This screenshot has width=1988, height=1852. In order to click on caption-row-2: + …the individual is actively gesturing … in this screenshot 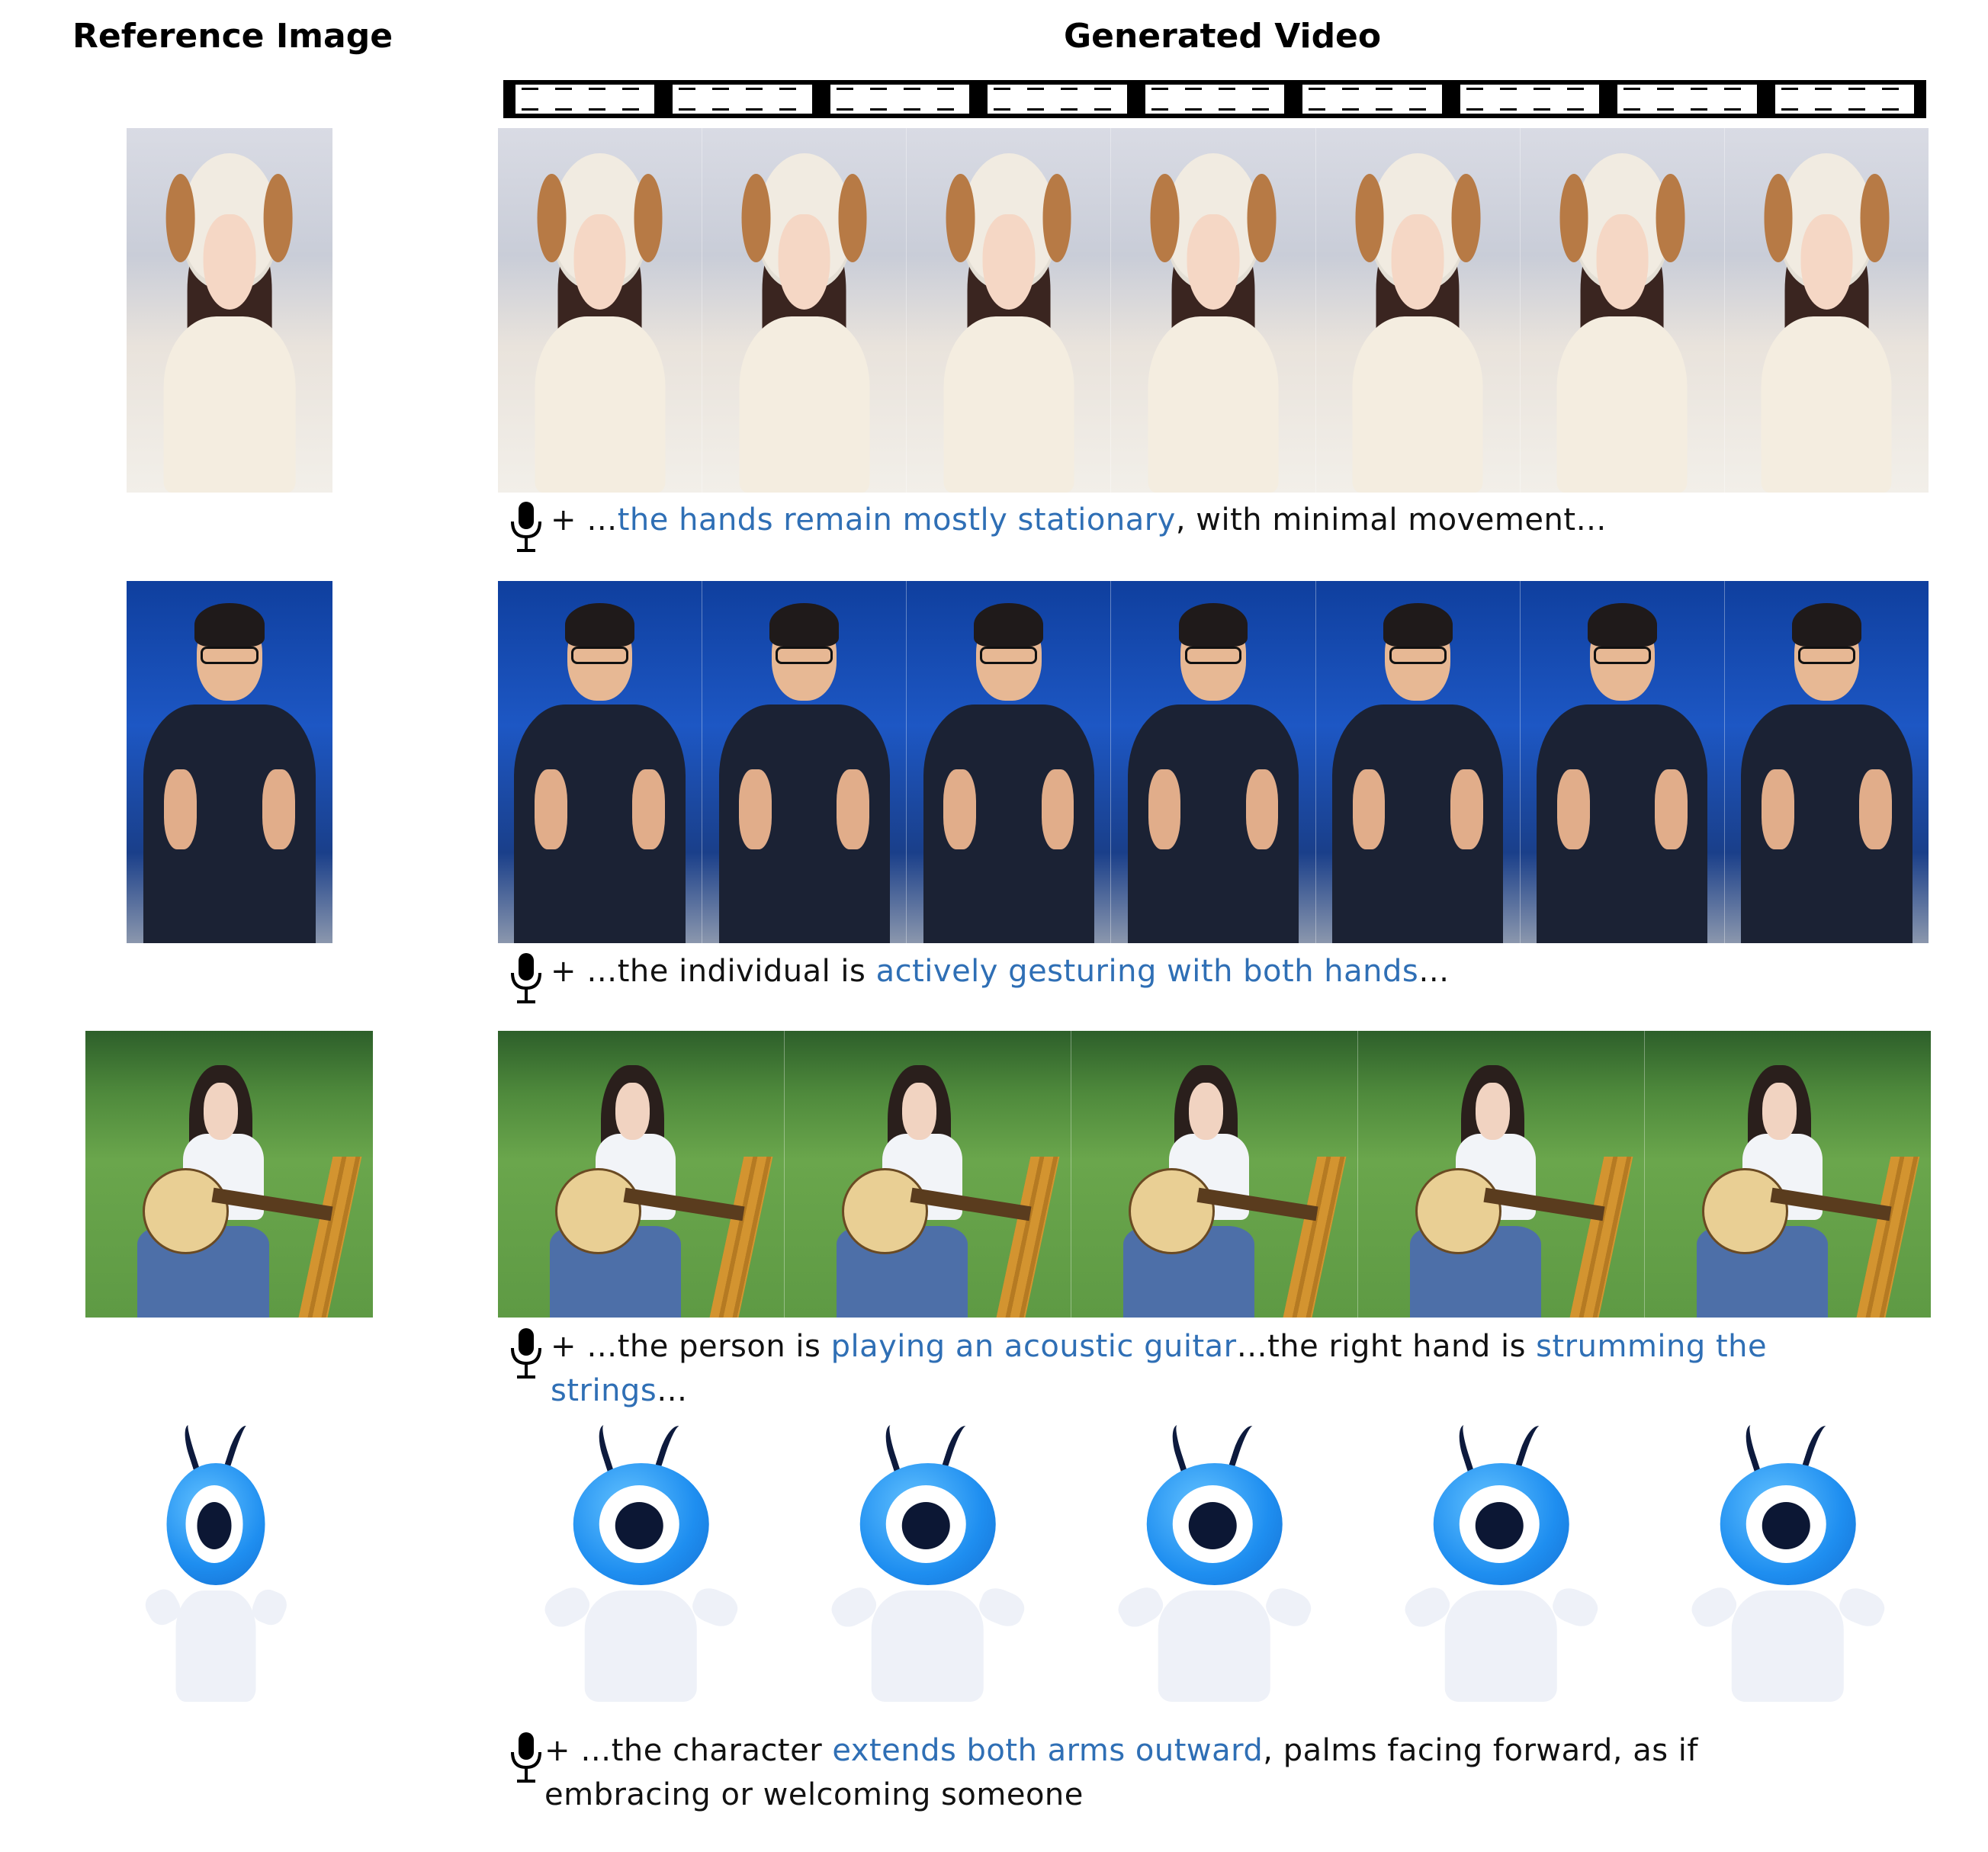, I will do `click(1001, 971)`.